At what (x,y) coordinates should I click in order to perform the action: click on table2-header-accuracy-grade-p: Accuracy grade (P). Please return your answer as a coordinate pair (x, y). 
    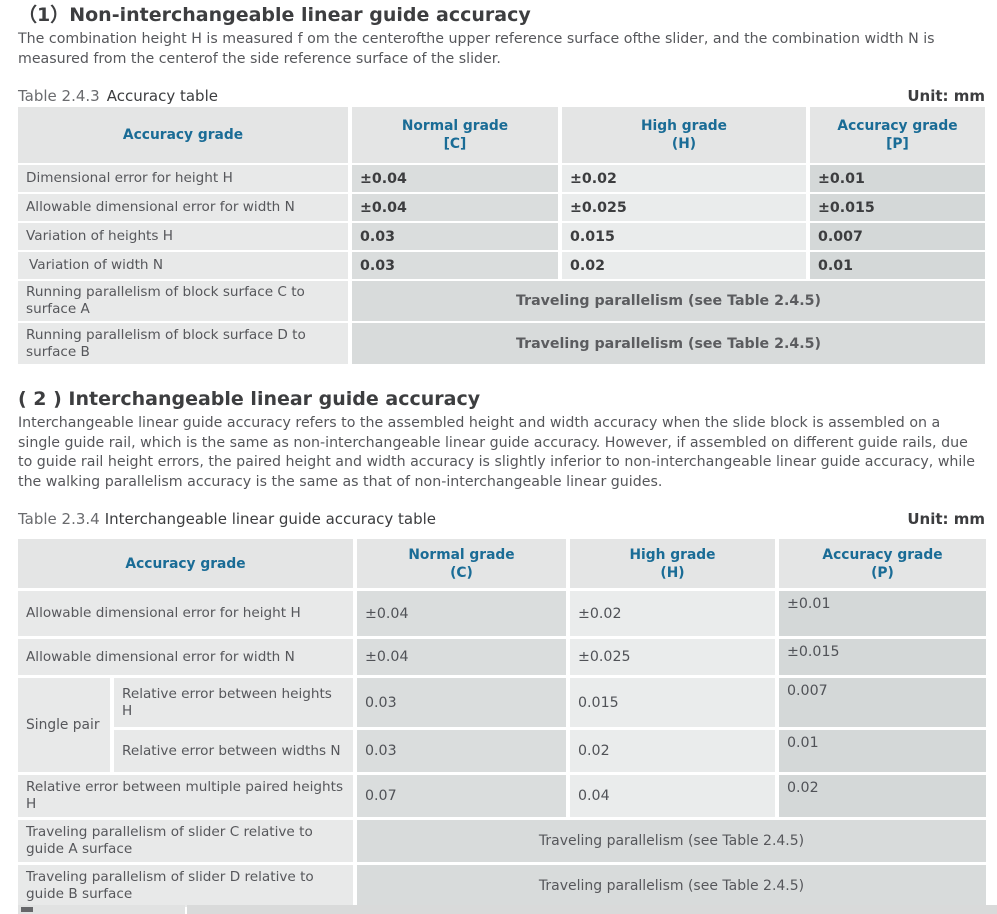
    Looking at the image, I should click on (882, 563).